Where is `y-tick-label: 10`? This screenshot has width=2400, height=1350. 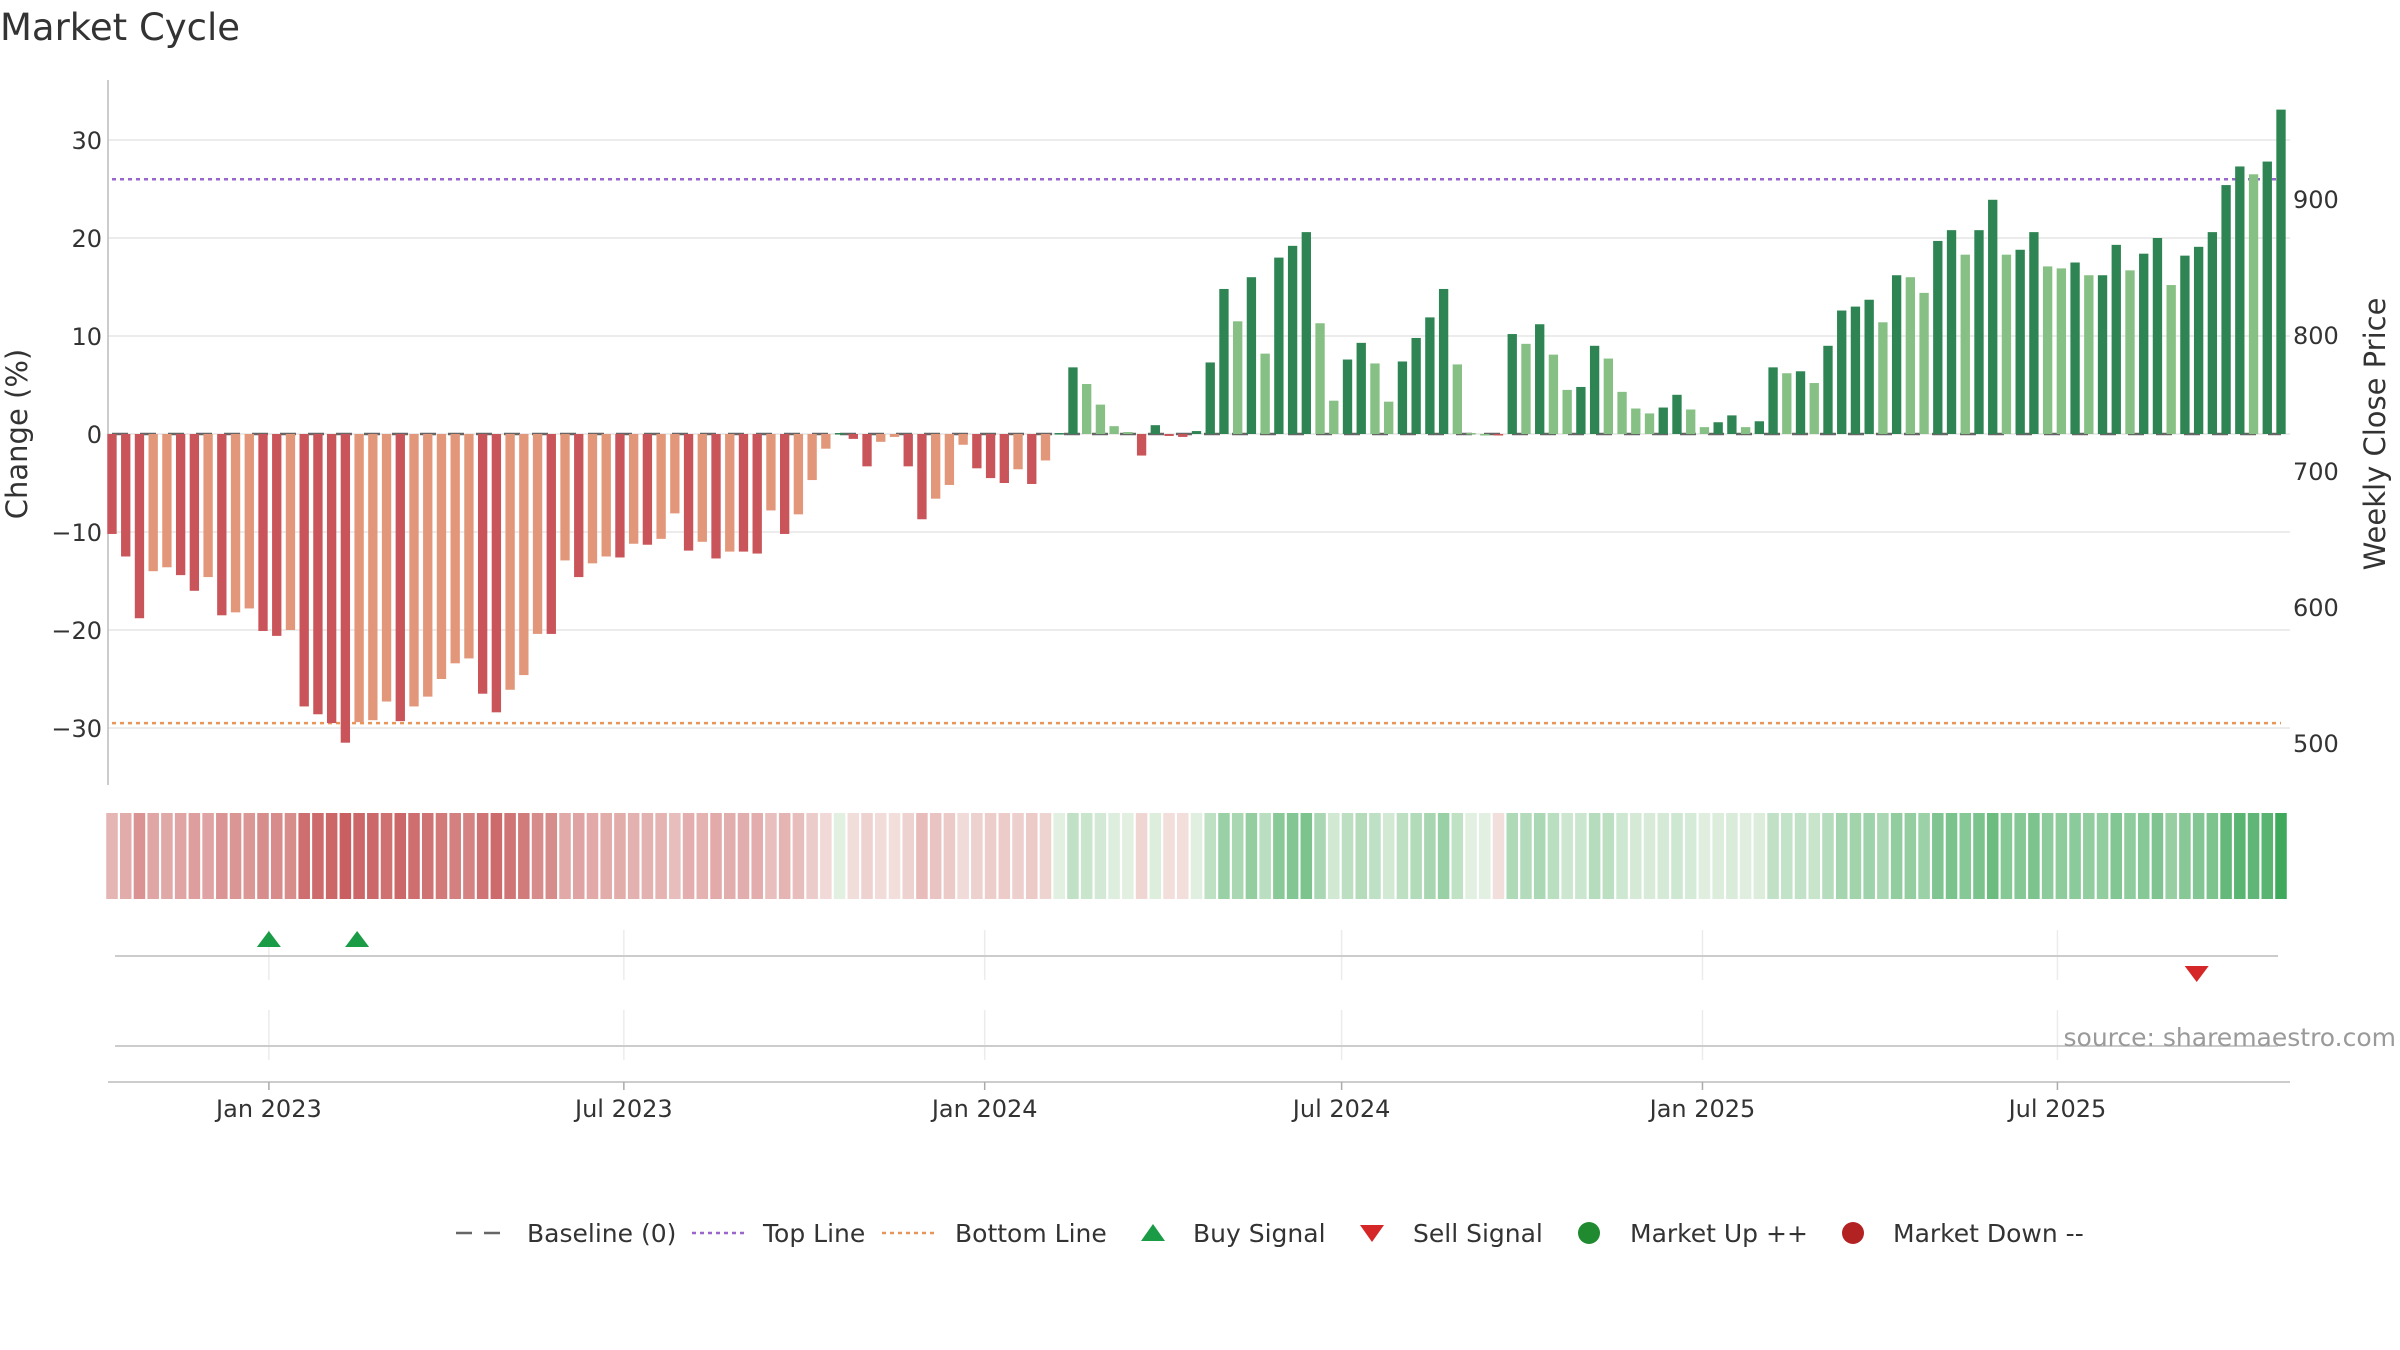
y-tick-label: 10 is located at coordinates (86, 337).